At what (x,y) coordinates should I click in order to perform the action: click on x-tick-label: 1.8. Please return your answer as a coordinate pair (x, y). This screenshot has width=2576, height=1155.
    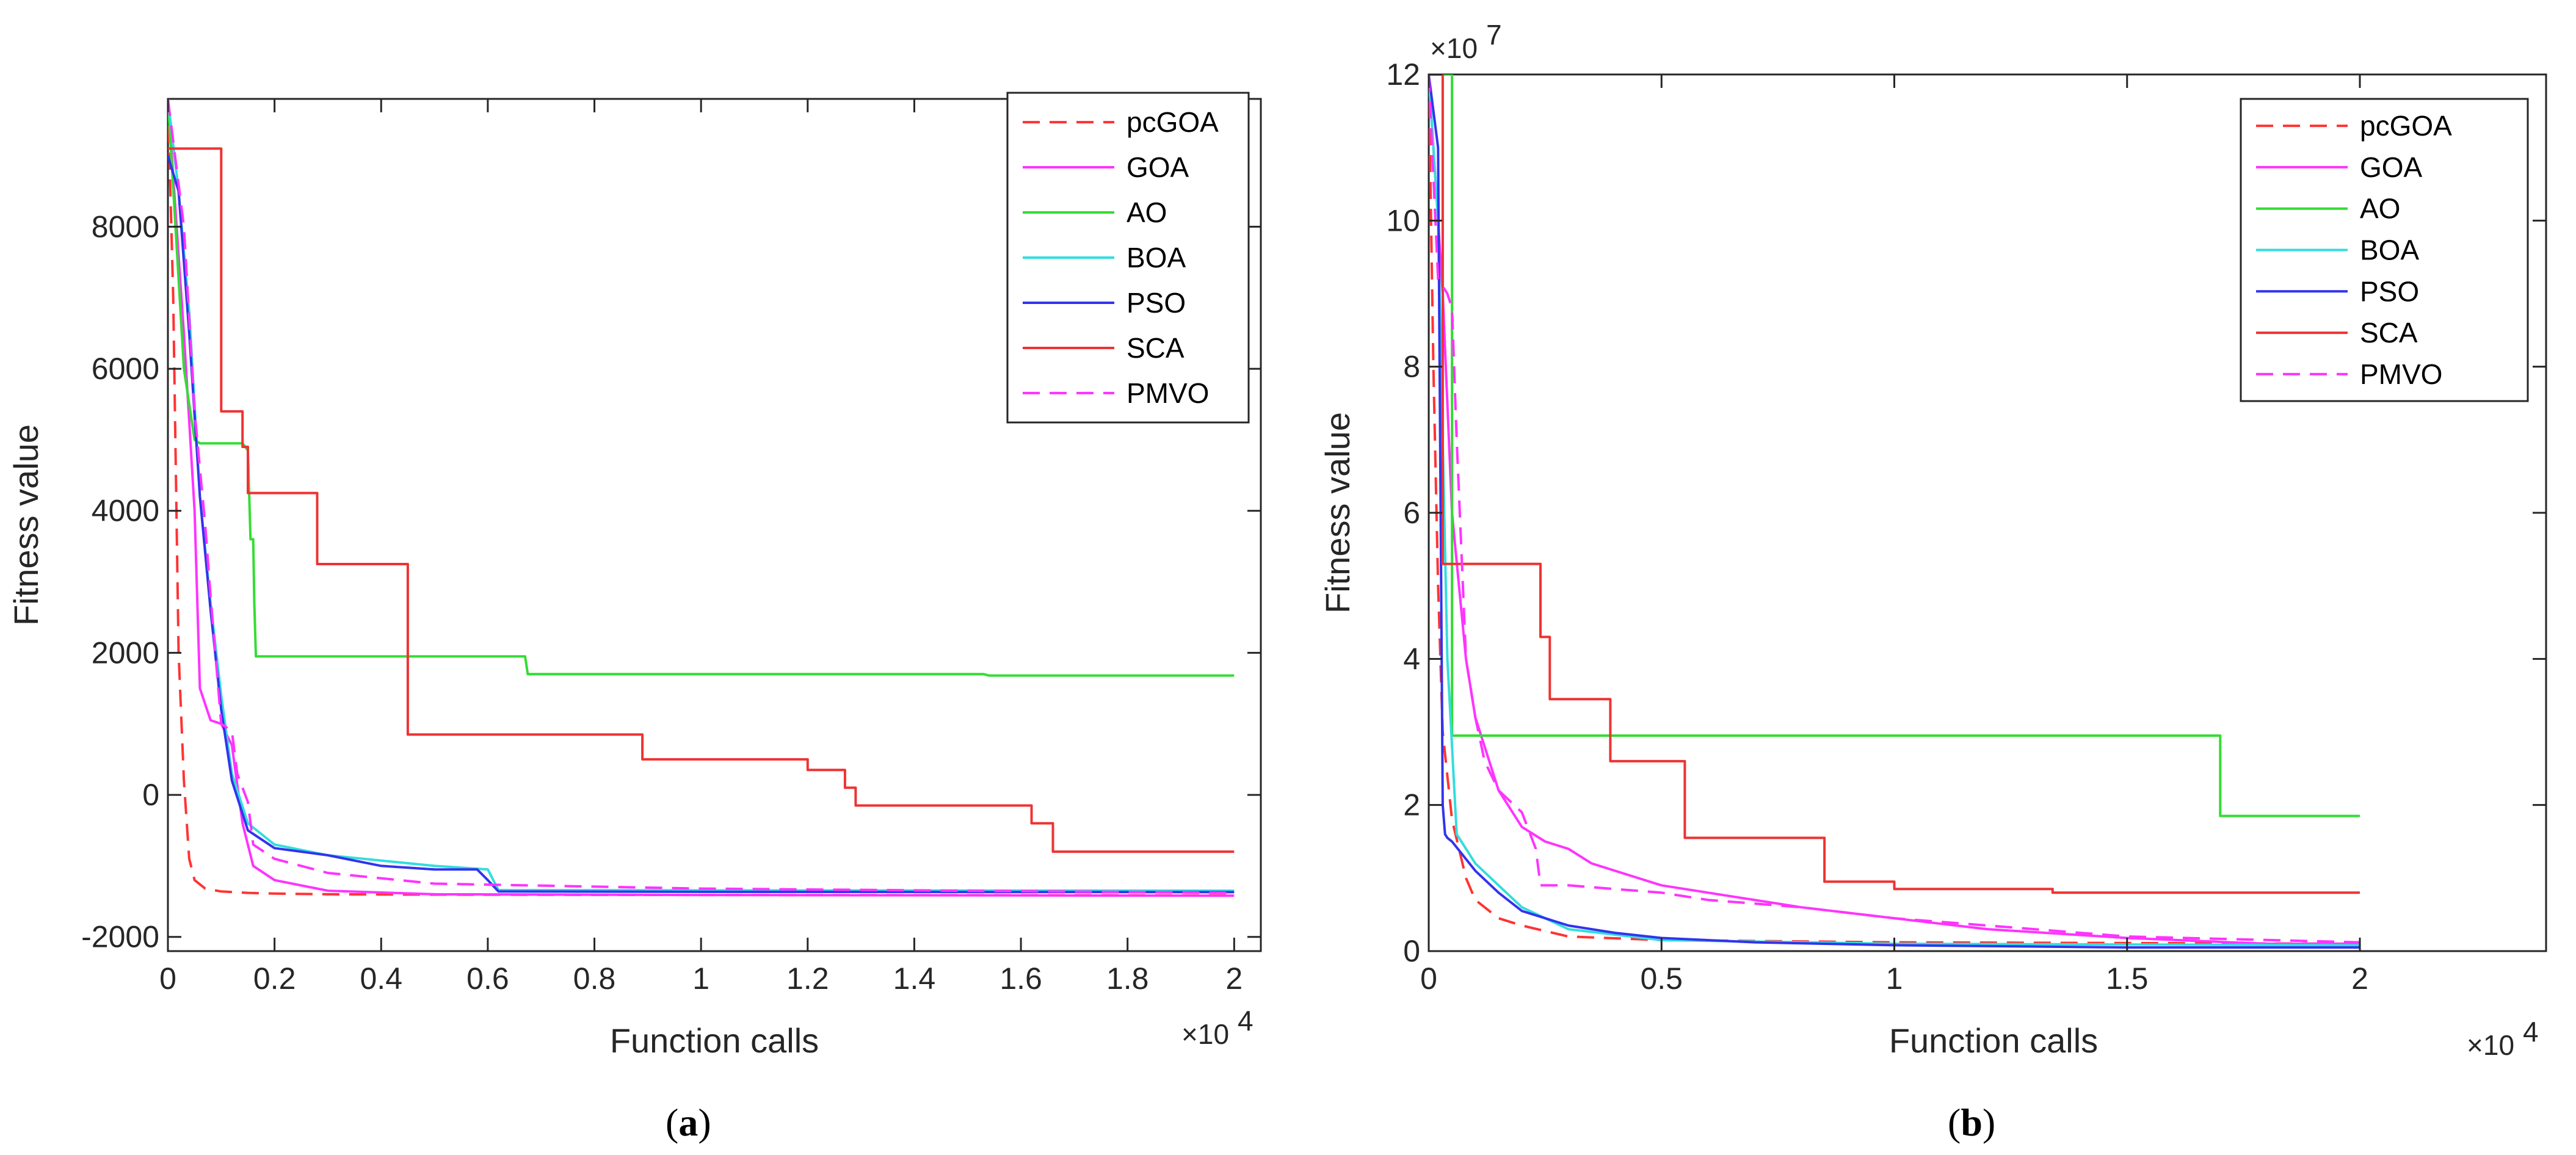
    Looking at the image, I should click on (1127, 978).